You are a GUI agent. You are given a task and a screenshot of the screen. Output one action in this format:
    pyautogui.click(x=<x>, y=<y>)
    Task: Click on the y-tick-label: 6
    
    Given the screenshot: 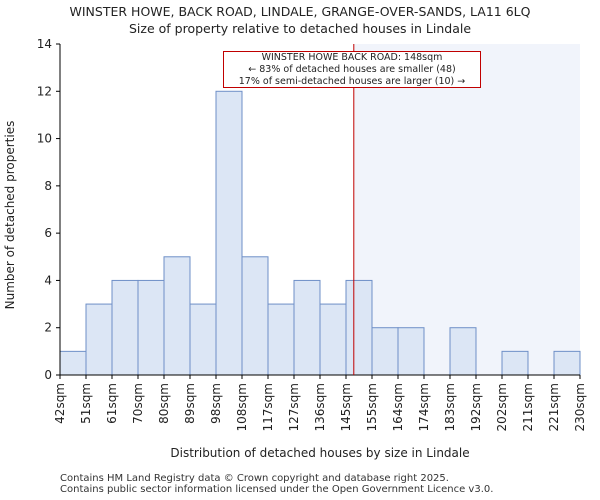 What is the action you would take?
    pyautogui.click(x=48, y=233)
    